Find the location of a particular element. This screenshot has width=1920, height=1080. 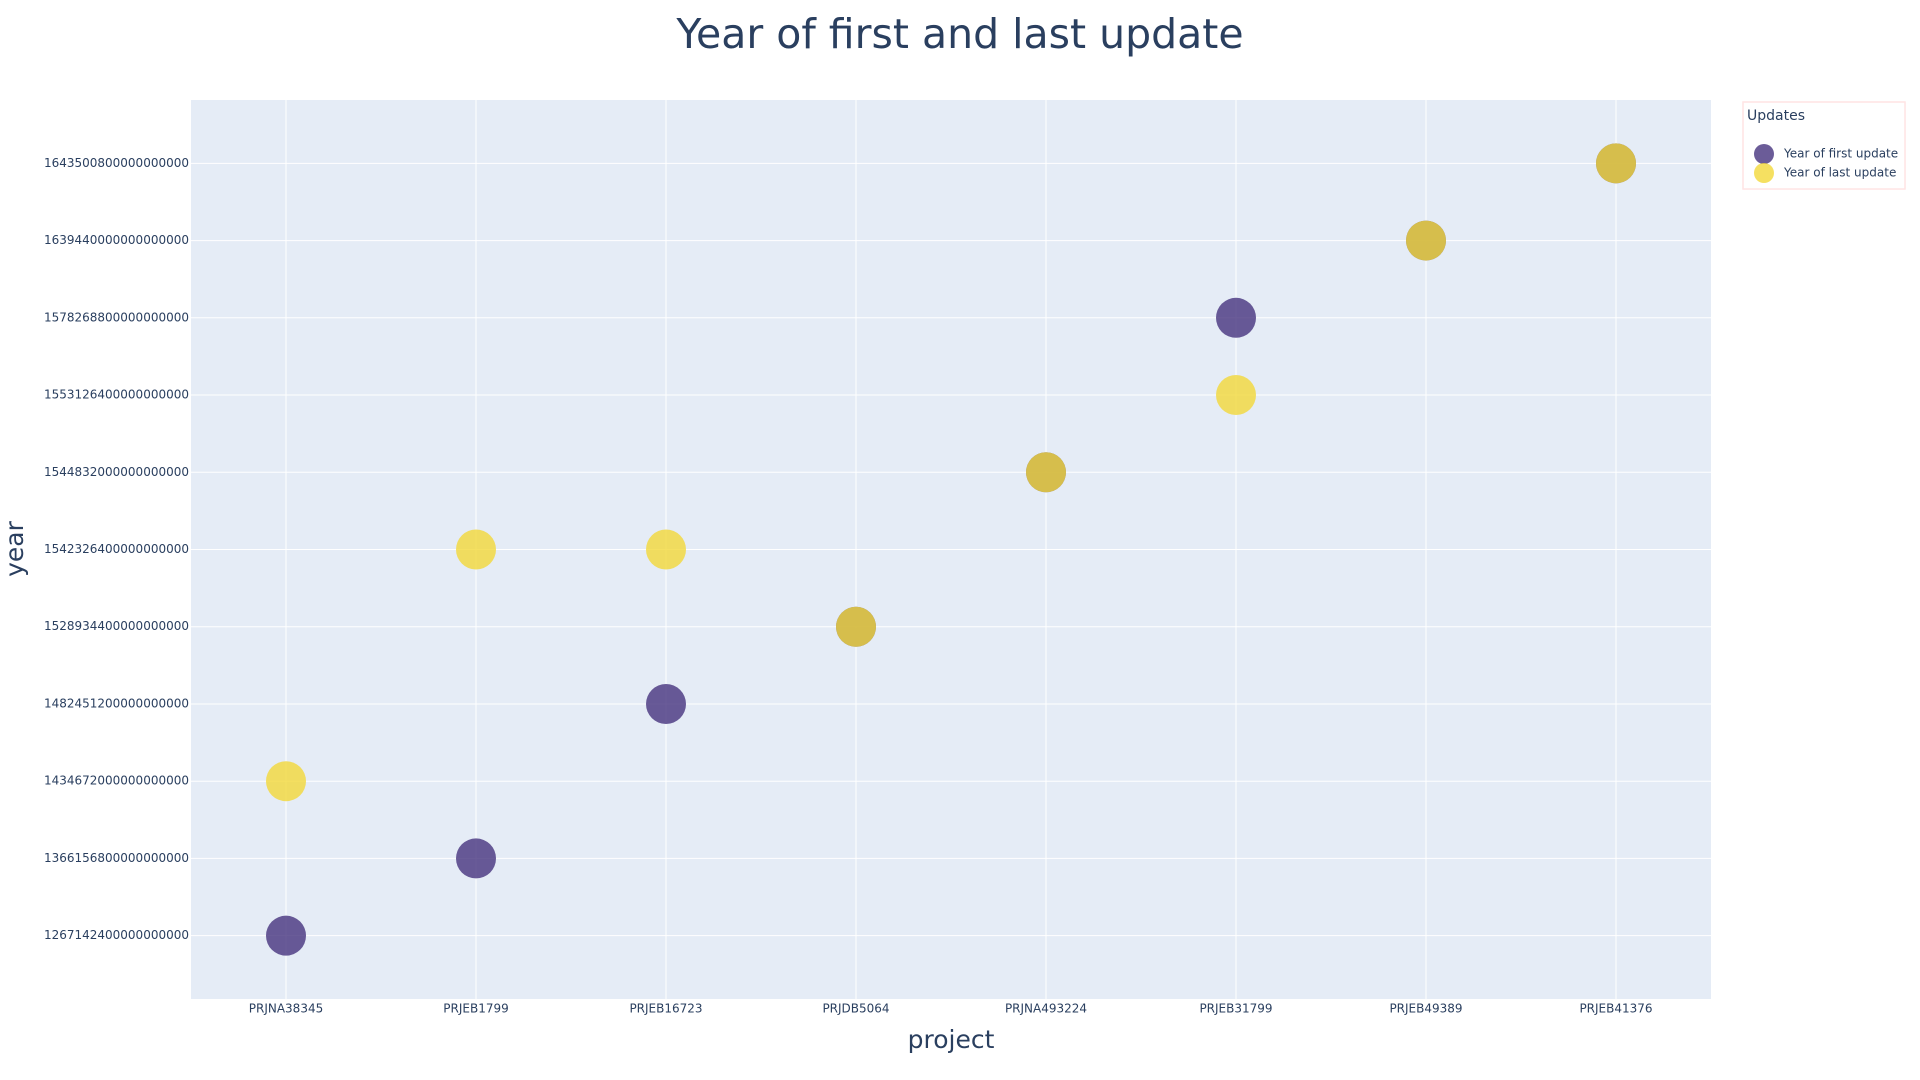

y-tick-label: 1542326400000000000 is located at coordinates (116, 549).